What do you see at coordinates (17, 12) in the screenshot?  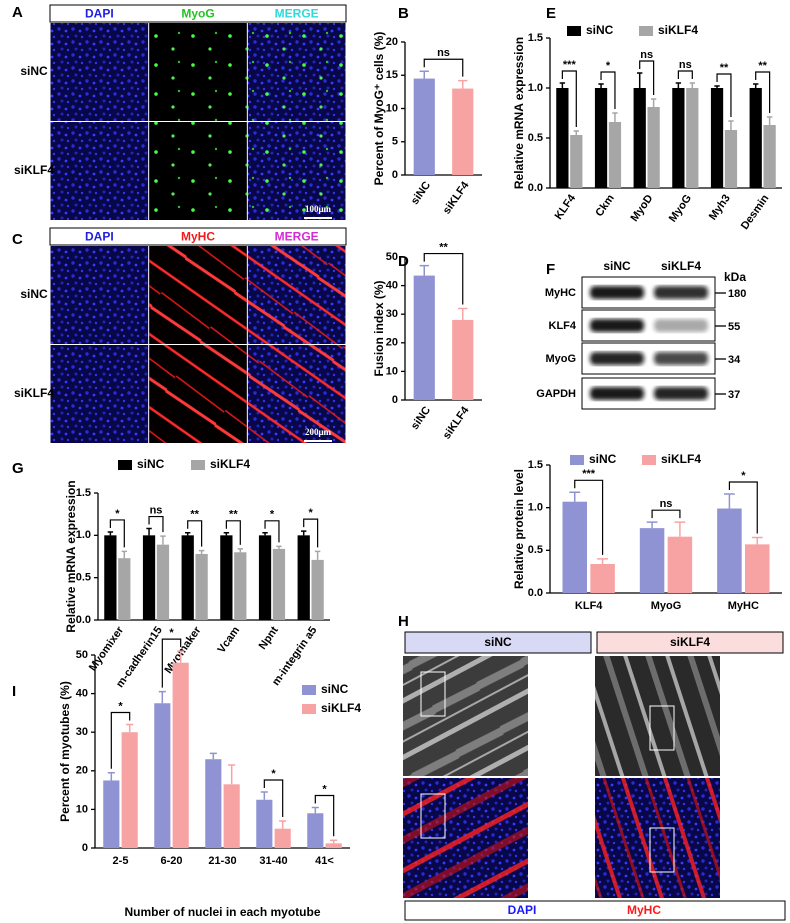 I see `panel-label: A` at bounding box center [17, 12].